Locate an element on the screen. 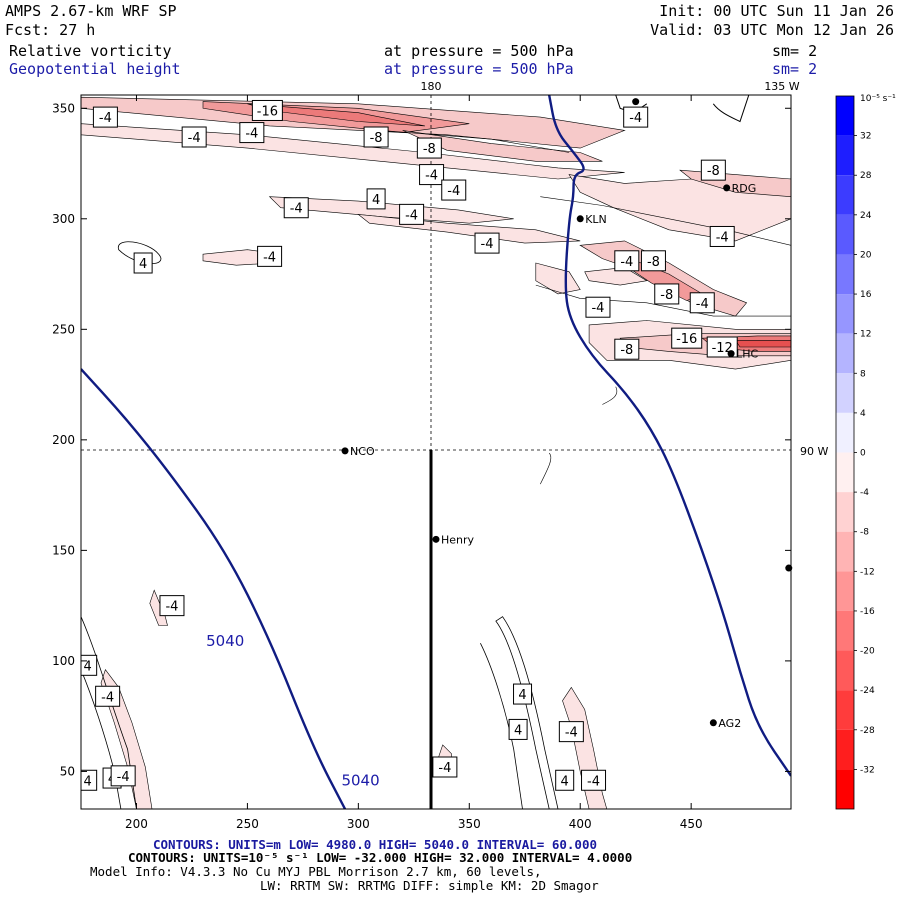 Image resolution: width=900 pixels, height=900 pixels. colorbar-tick-label: -20 is located at coordinates (867, 652).